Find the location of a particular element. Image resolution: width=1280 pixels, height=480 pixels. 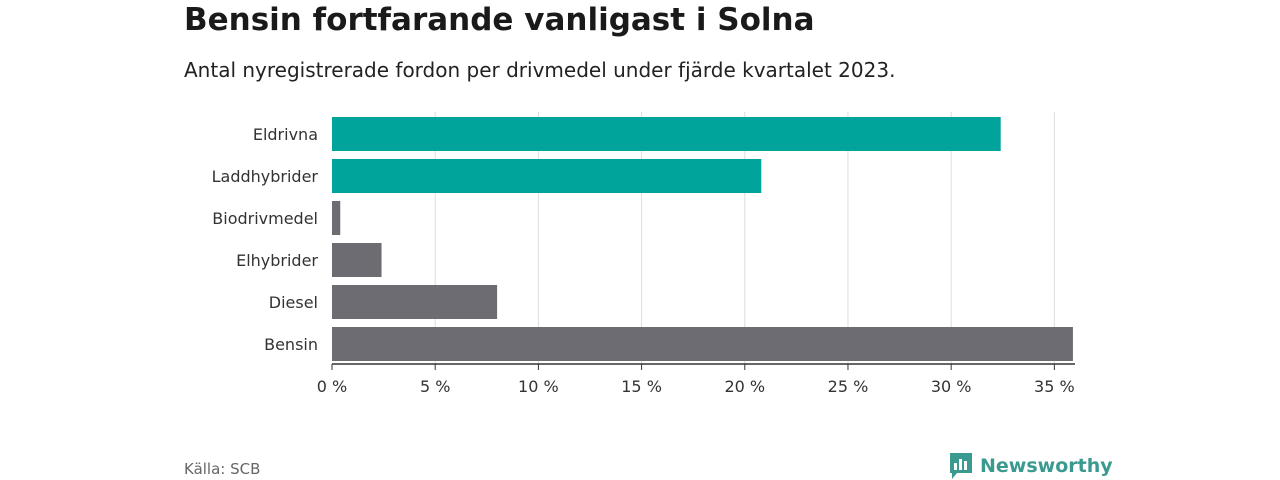

category-label-diesel: Diesel is located at coordinates (293, 302).